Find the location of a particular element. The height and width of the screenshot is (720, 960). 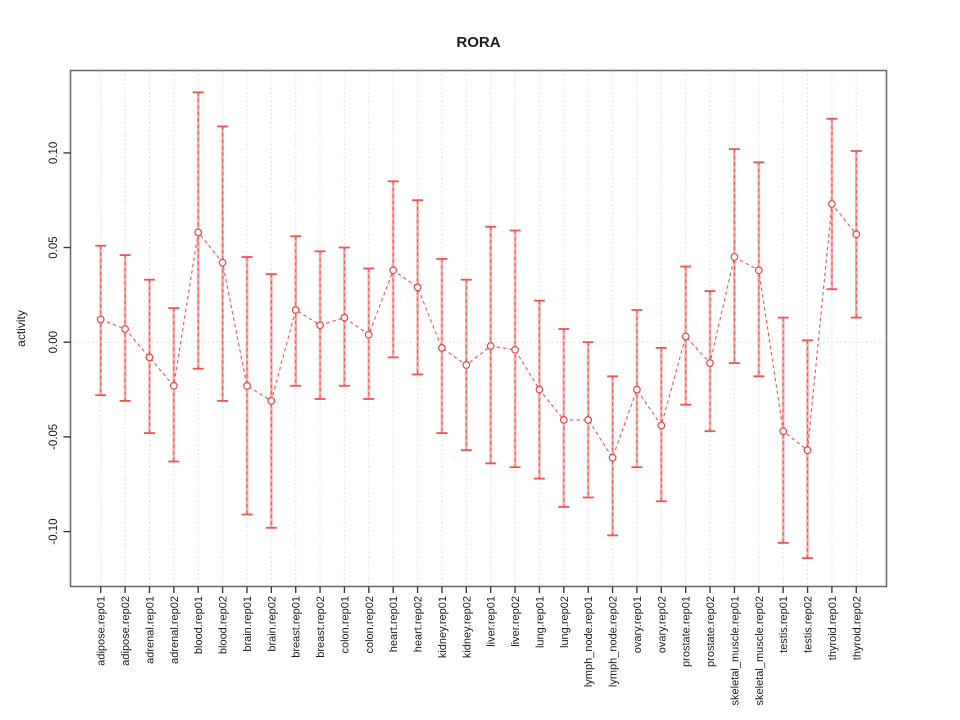

x-tick-label: heart.rep02 is located at coordinates (419, 624).